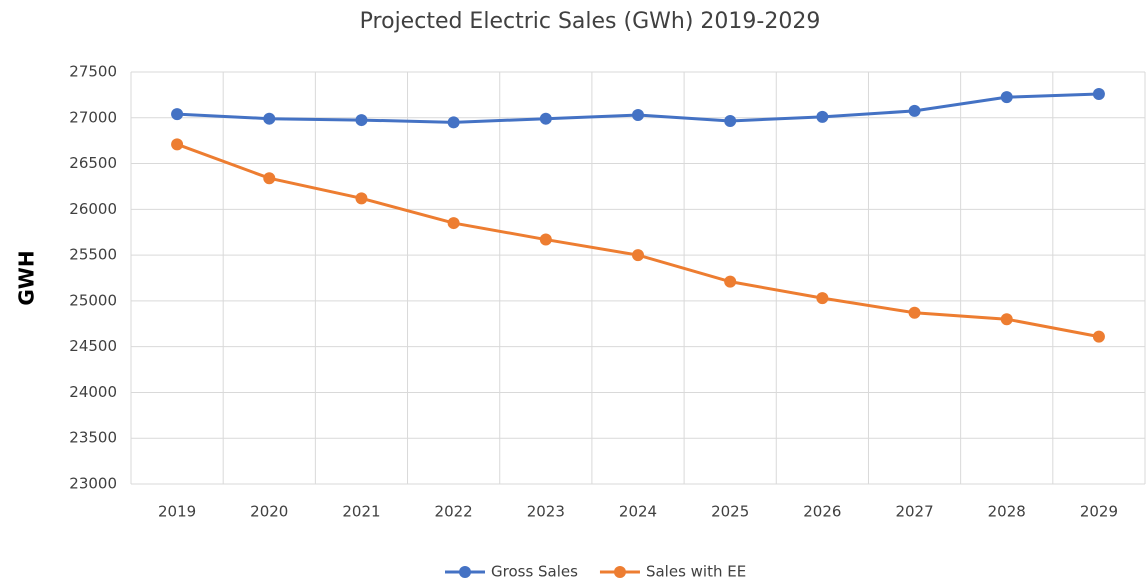  I want to click on x-tick-label: 2026, so click(822, 512).